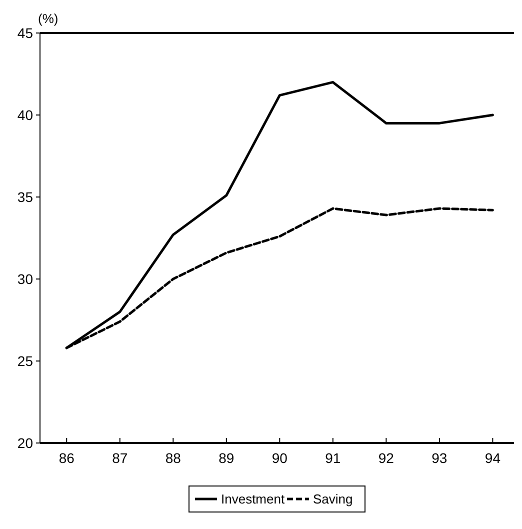  I want to click on x-tick-label: 90, so click(280, 458).